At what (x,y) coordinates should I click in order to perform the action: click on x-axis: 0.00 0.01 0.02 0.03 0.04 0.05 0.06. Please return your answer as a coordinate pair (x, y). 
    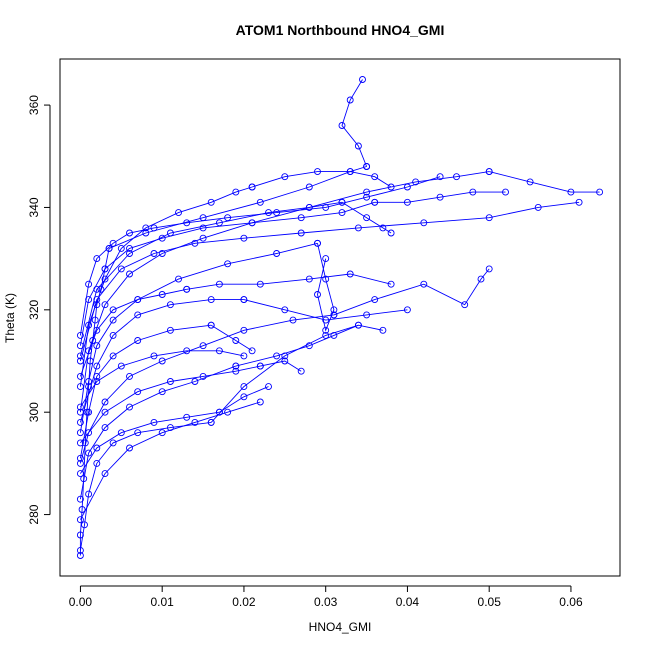
    Looking at the image, I should click on (326, 597).